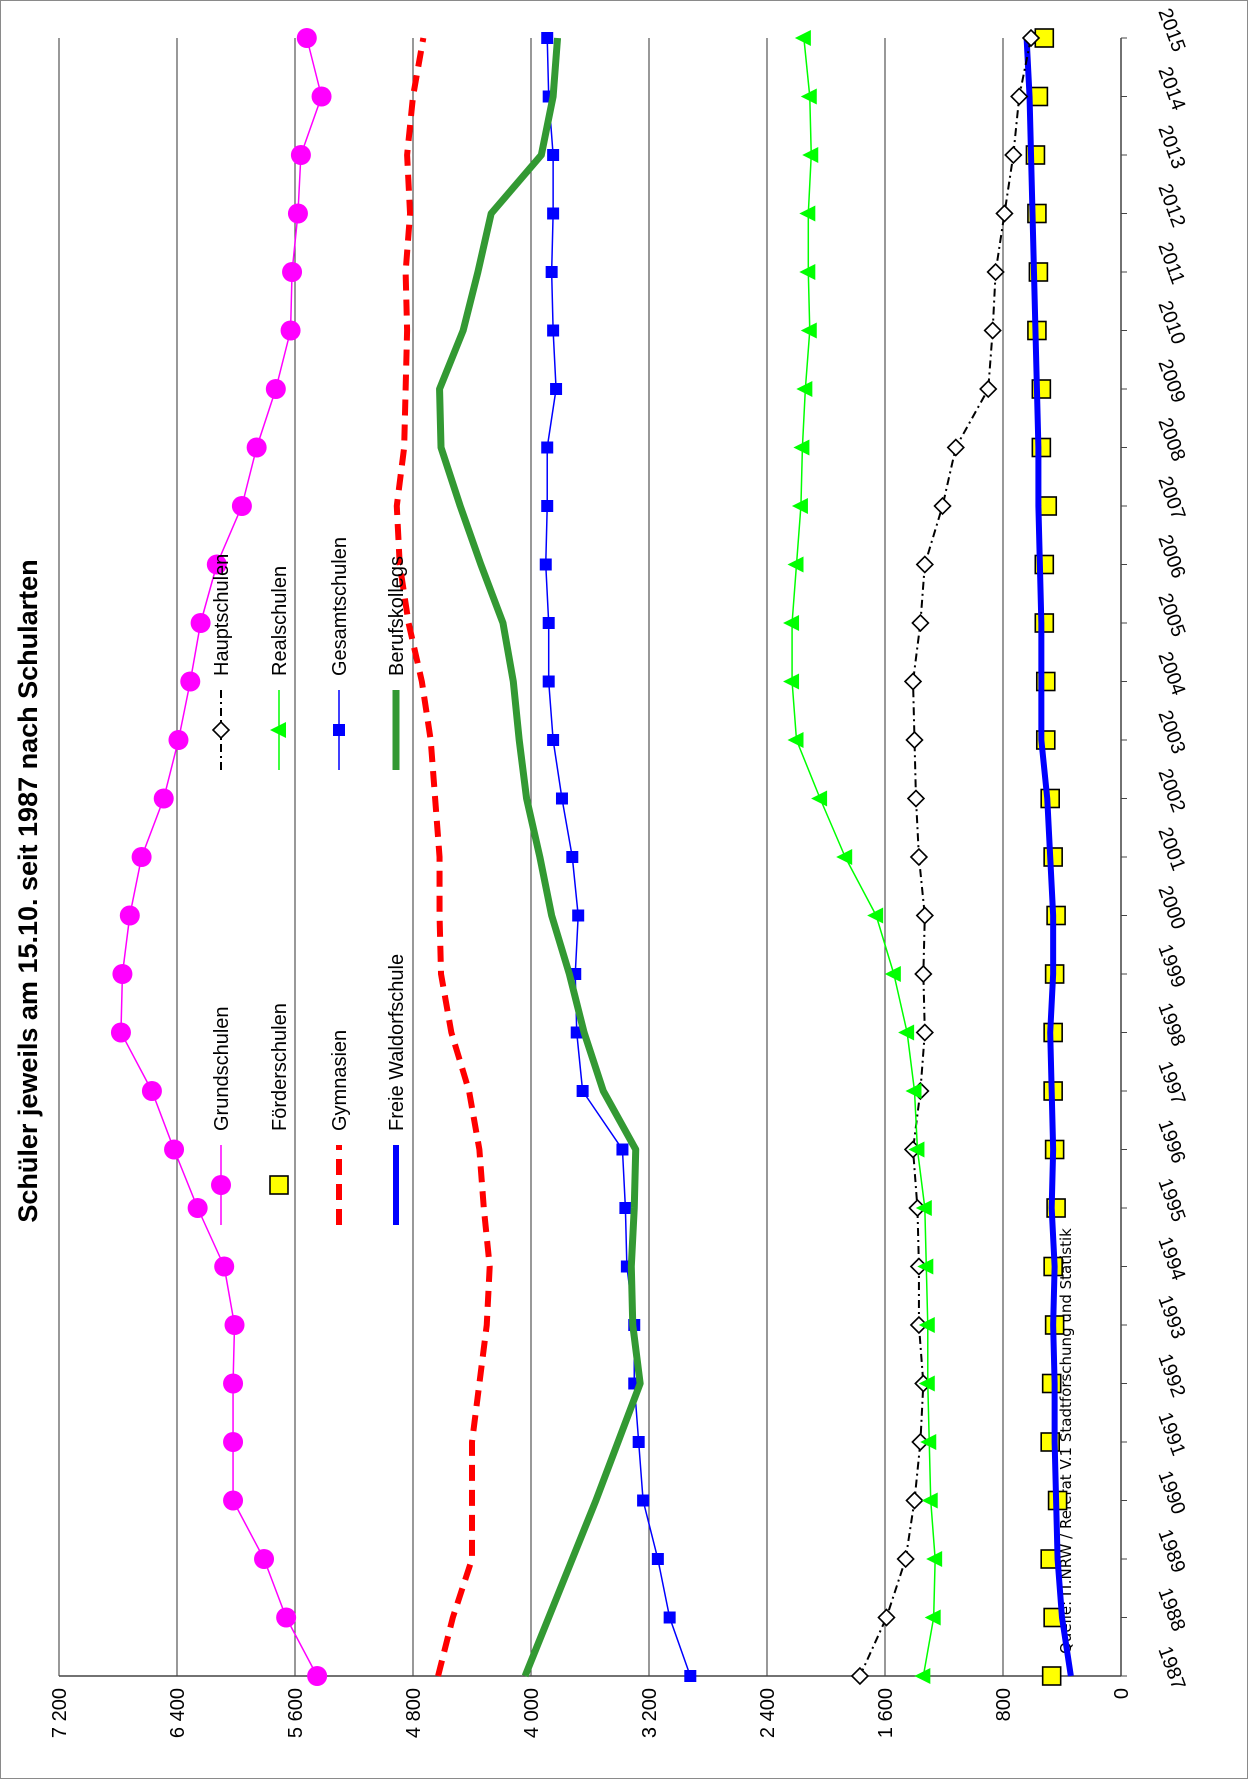 The image size is (1248, 1780). I want to click on x-tick-label: 2004, so click(1171, 673).